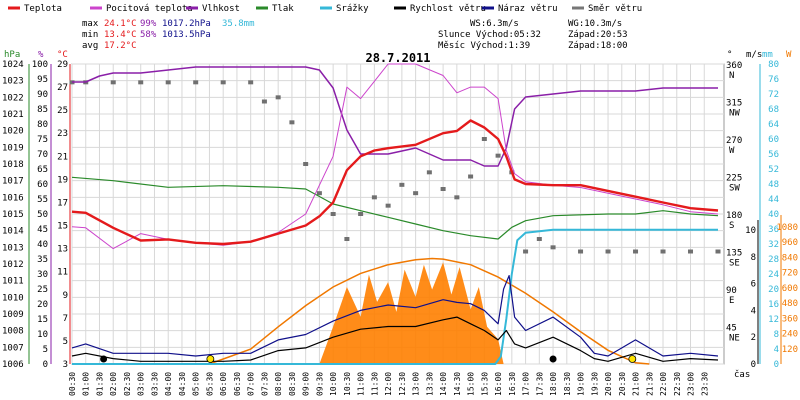 This screenshot has height=400, width=800. What do you see at coordinates (278, 384) in the screenshot?
I see `x-tick-label: 08:00` at bounding box center [278, 384].